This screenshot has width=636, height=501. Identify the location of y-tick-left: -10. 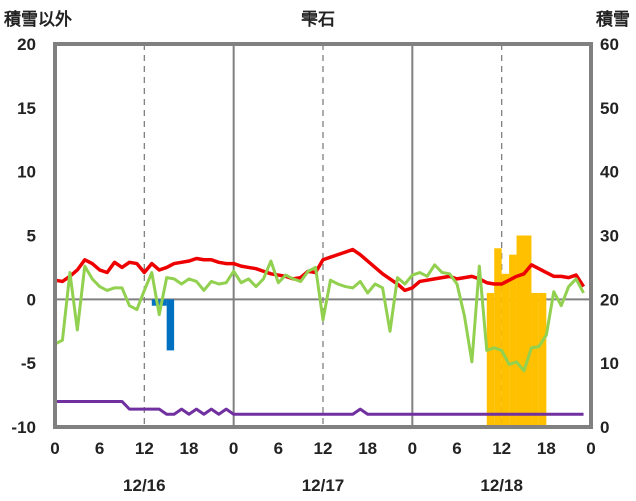
(23, 427).